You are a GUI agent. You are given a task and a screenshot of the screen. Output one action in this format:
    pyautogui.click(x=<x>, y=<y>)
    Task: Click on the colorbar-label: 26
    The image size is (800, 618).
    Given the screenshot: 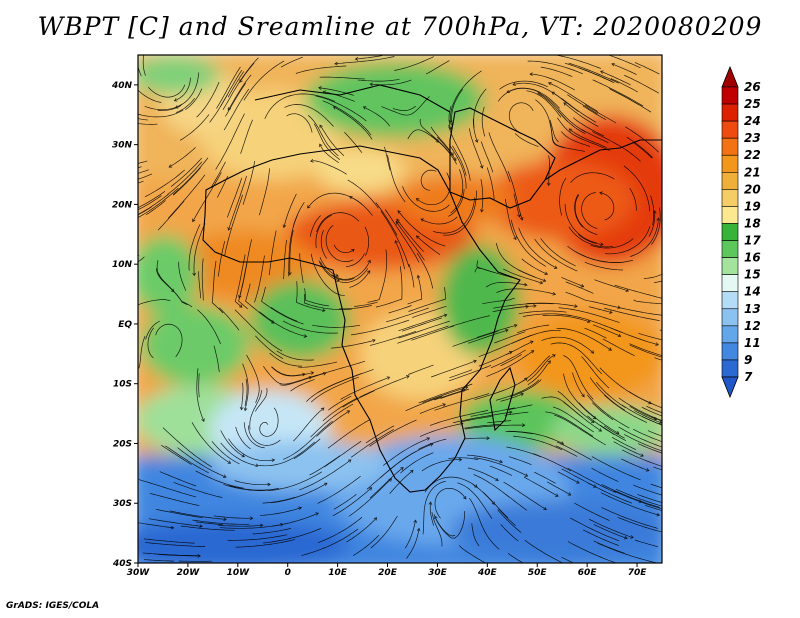 What is the action you would take?
    pyautogui.click(x=752, y=87)
    